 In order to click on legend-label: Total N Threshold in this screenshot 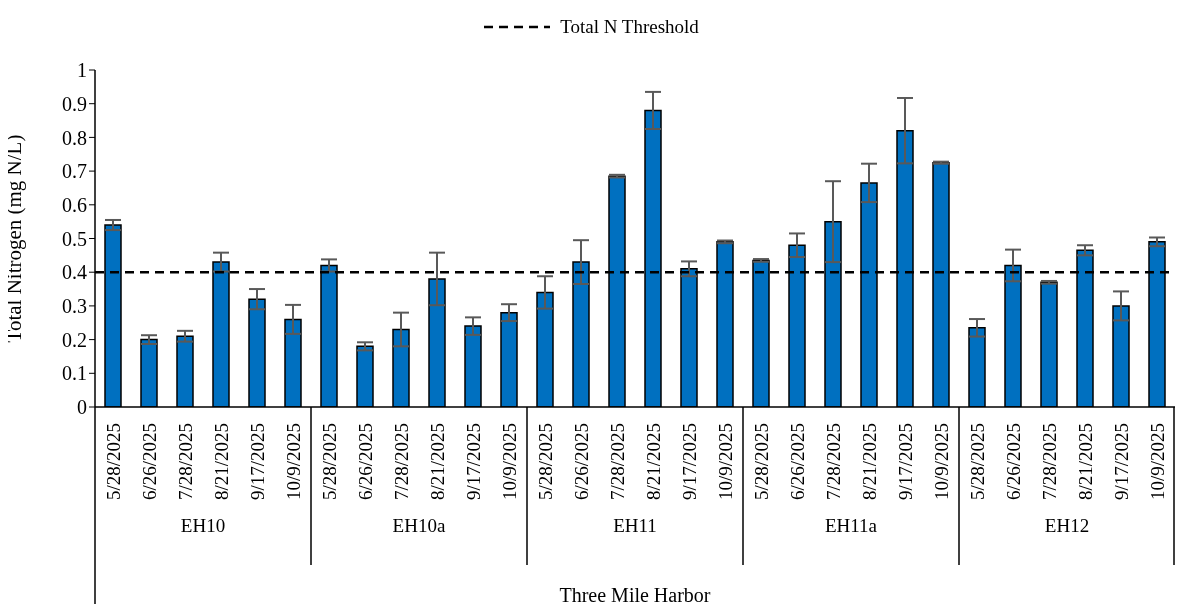, I will do `click(629, 27)`.